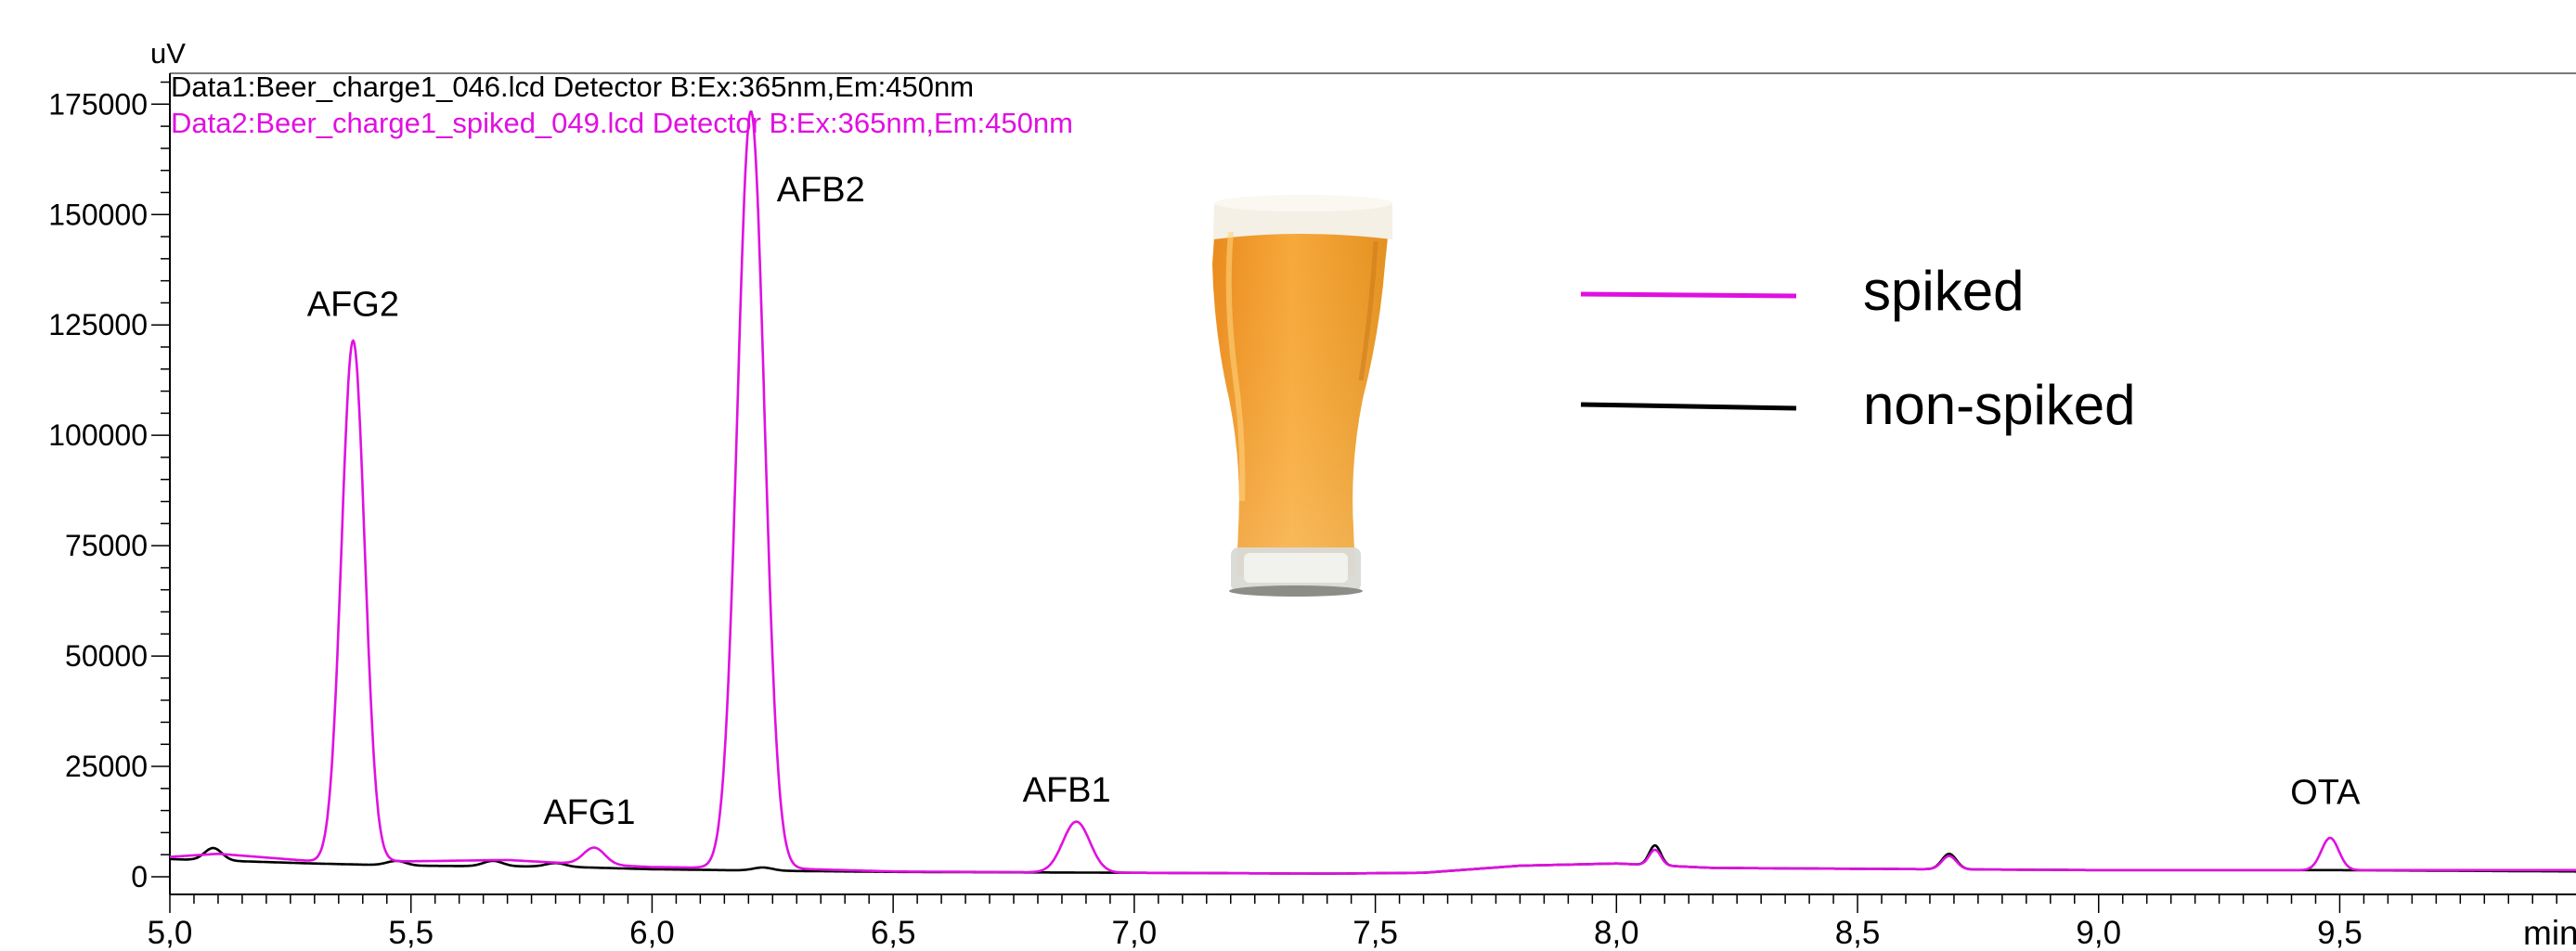 The image size is (2576, 951). Describe the element at coordinates (2098, 933) in the screenshot. I see `x-tick-label: 9,0` at that location.